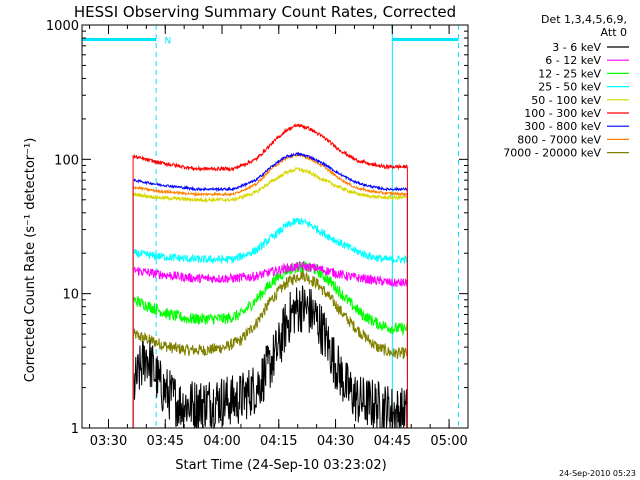 The width and height of the screenshot is (640, 480). Describe the element at coordinates (566, 100) in the screenshot. I see `legend-label-4: 50 - 100 keV` at that location.